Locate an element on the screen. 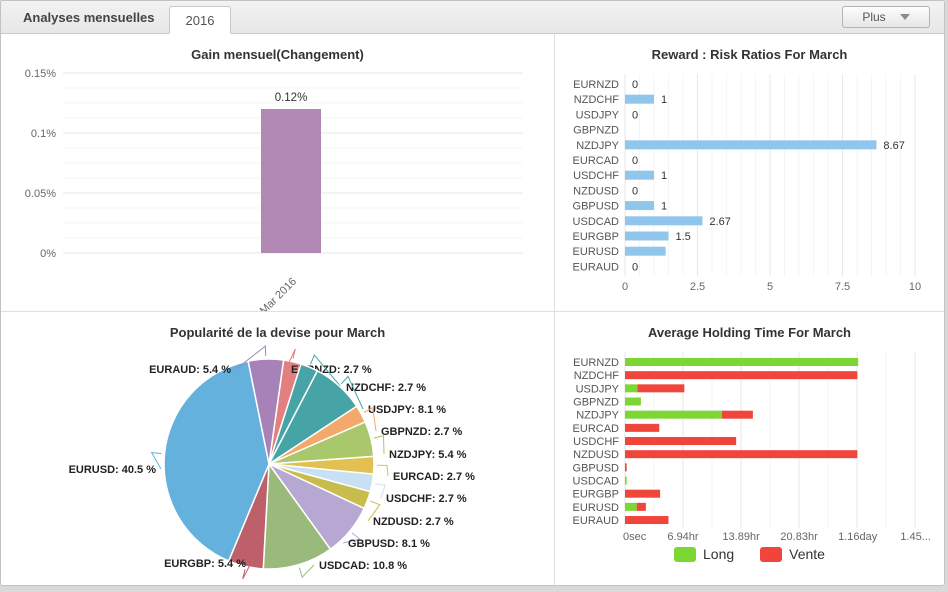 This screenshot has width=948, height=592. svg-text: Mar 2016 is located at coordinates (278, 293).